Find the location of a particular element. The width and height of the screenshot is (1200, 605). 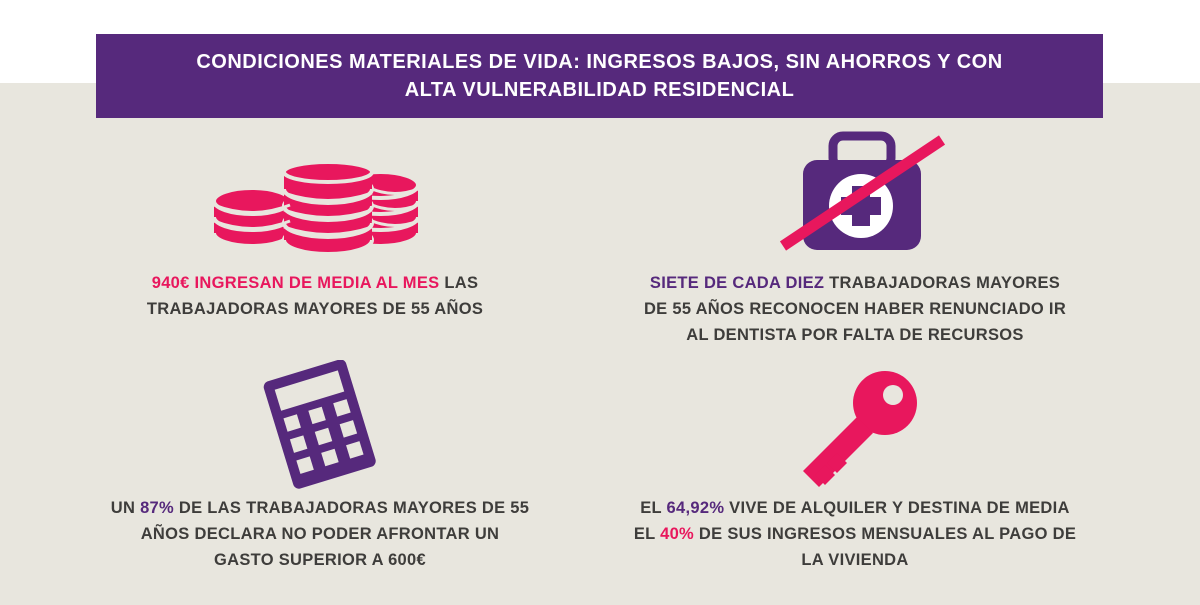

stat-dentist-highlight: SIETE DE CADA DIEZ is located at coordinates (737, 283).